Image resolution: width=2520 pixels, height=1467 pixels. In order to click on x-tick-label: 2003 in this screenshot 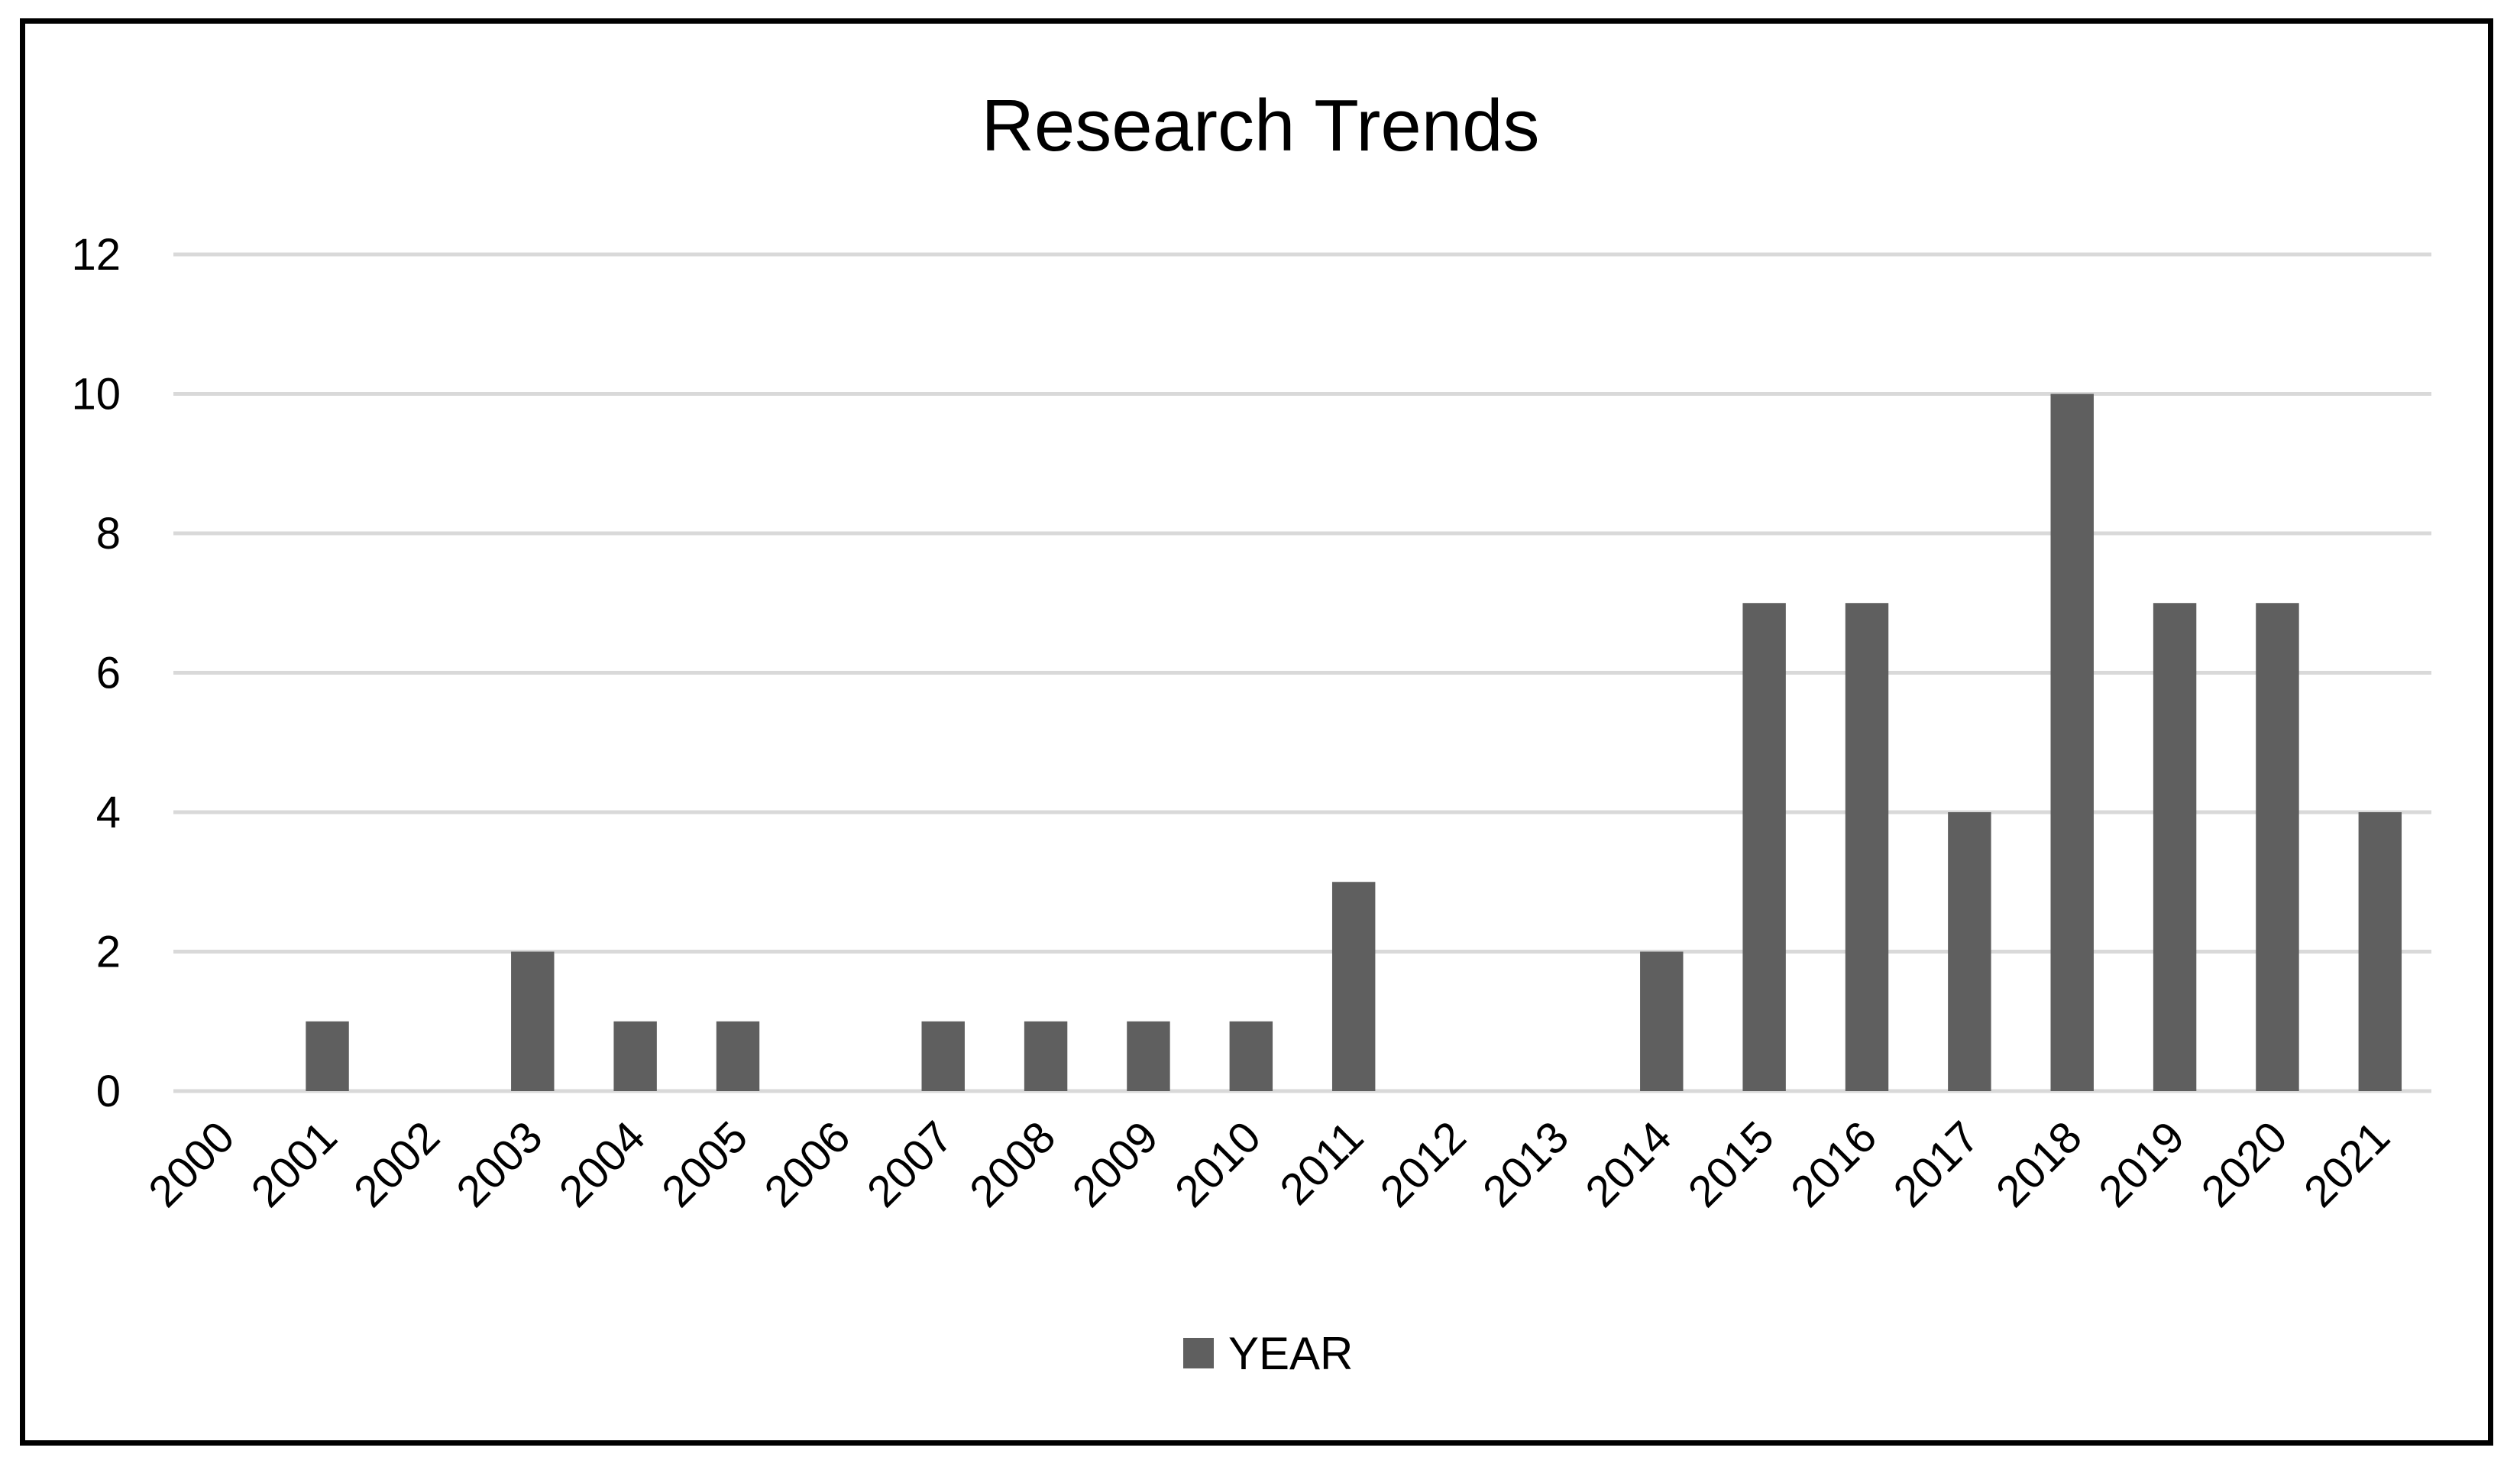, I will do `click(499, 1164)`.